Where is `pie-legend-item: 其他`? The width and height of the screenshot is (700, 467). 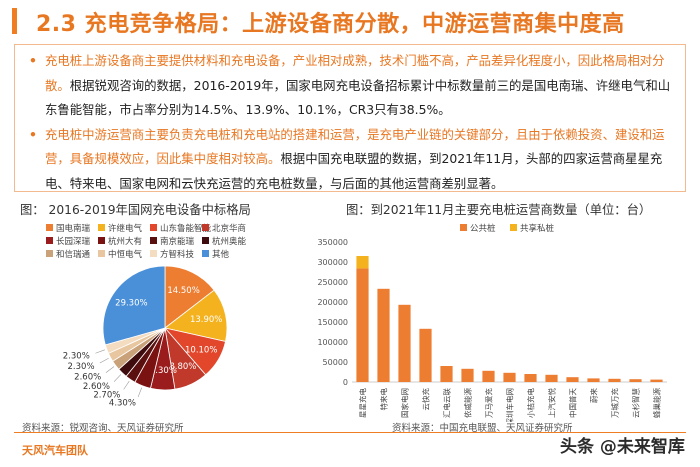
pie-legend-item: 其他 is located at coordinates (215, 254).